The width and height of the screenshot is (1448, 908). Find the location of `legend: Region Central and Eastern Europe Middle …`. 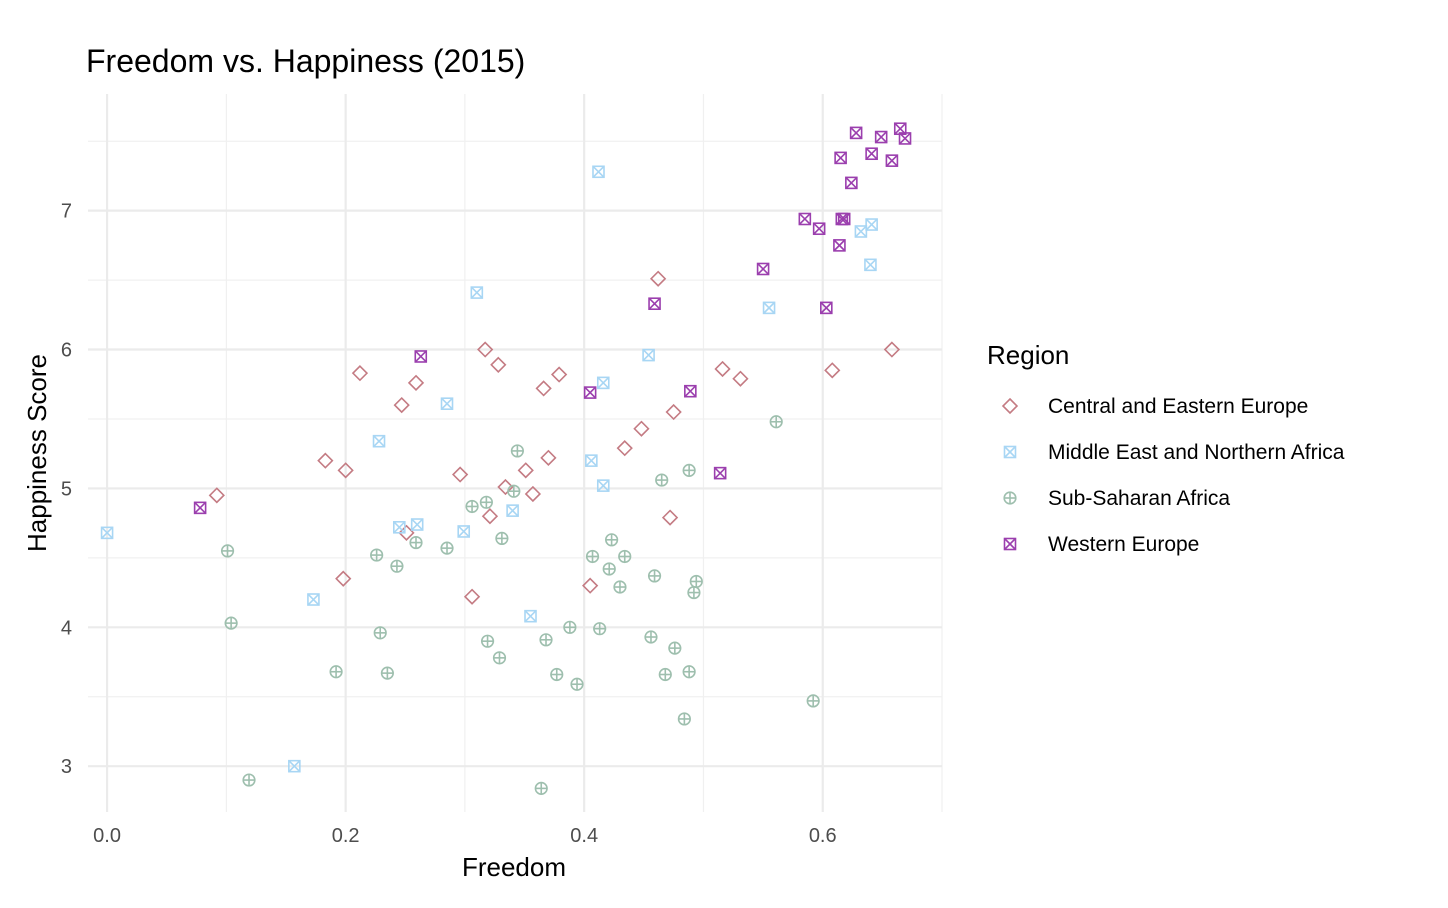

legend: Region Central and Eastern Europe Middle … is located at coordinates (1166, 448).